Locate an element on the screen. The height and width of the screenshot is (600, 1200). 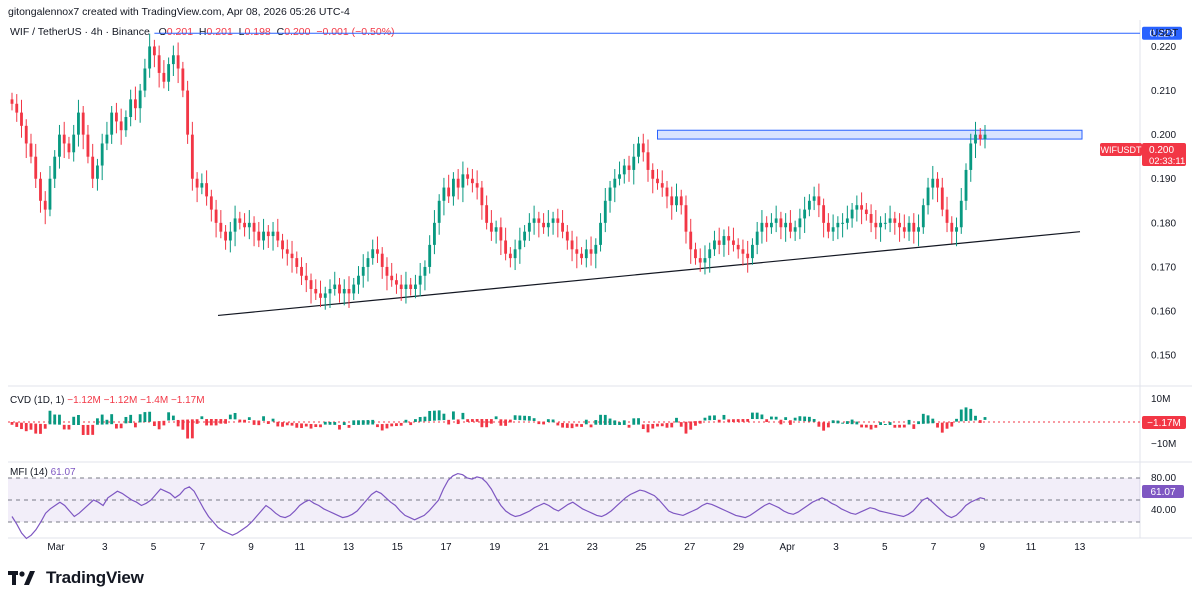
trendline is located at coordinates (649, 274).